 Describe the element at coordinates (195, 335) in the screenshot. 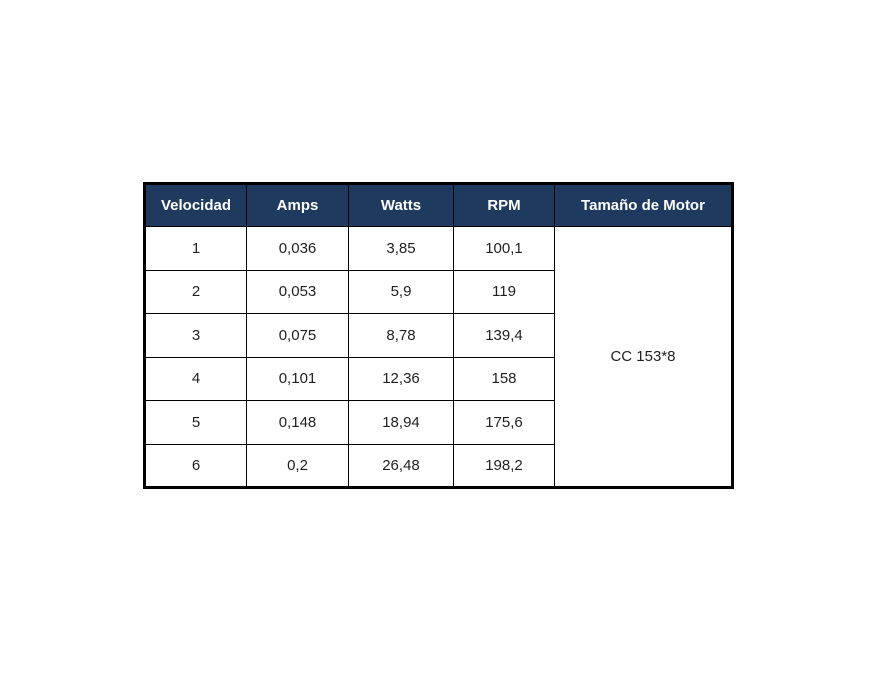

I see `cell-velocidad: 3` at that location.